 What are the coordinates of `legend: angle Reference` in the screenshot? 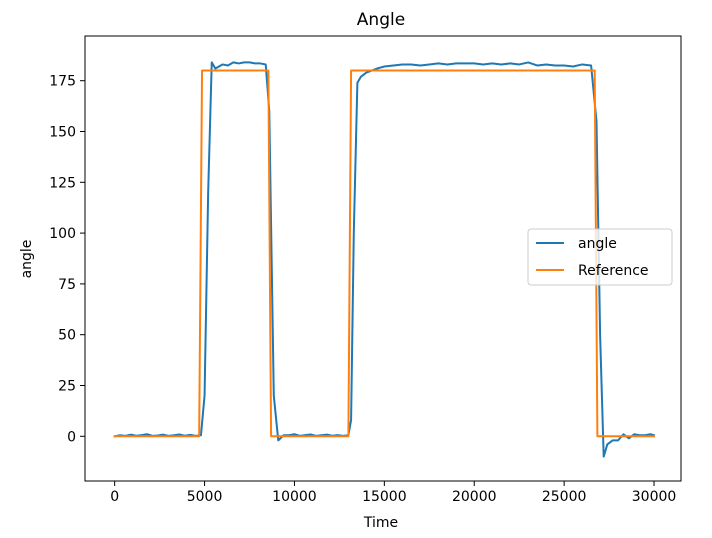 It's located at (600, 257).